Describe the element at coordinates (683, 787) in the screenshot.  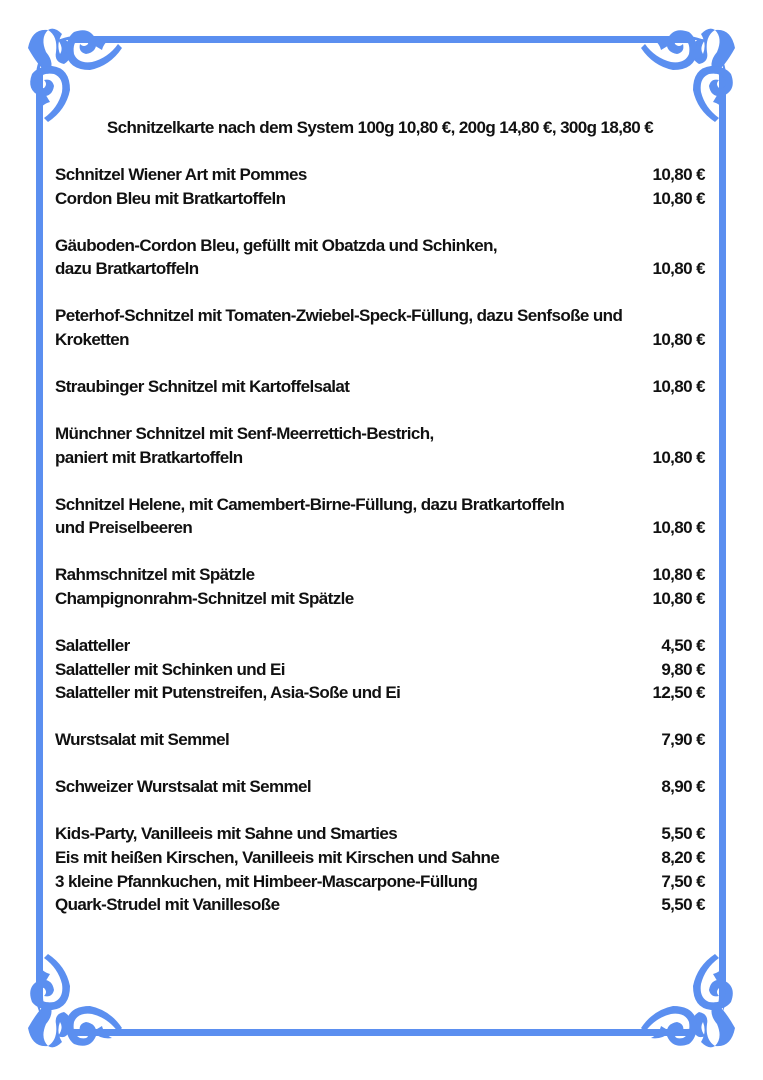
I see `menu-item-price: 8,90 €` at that location.